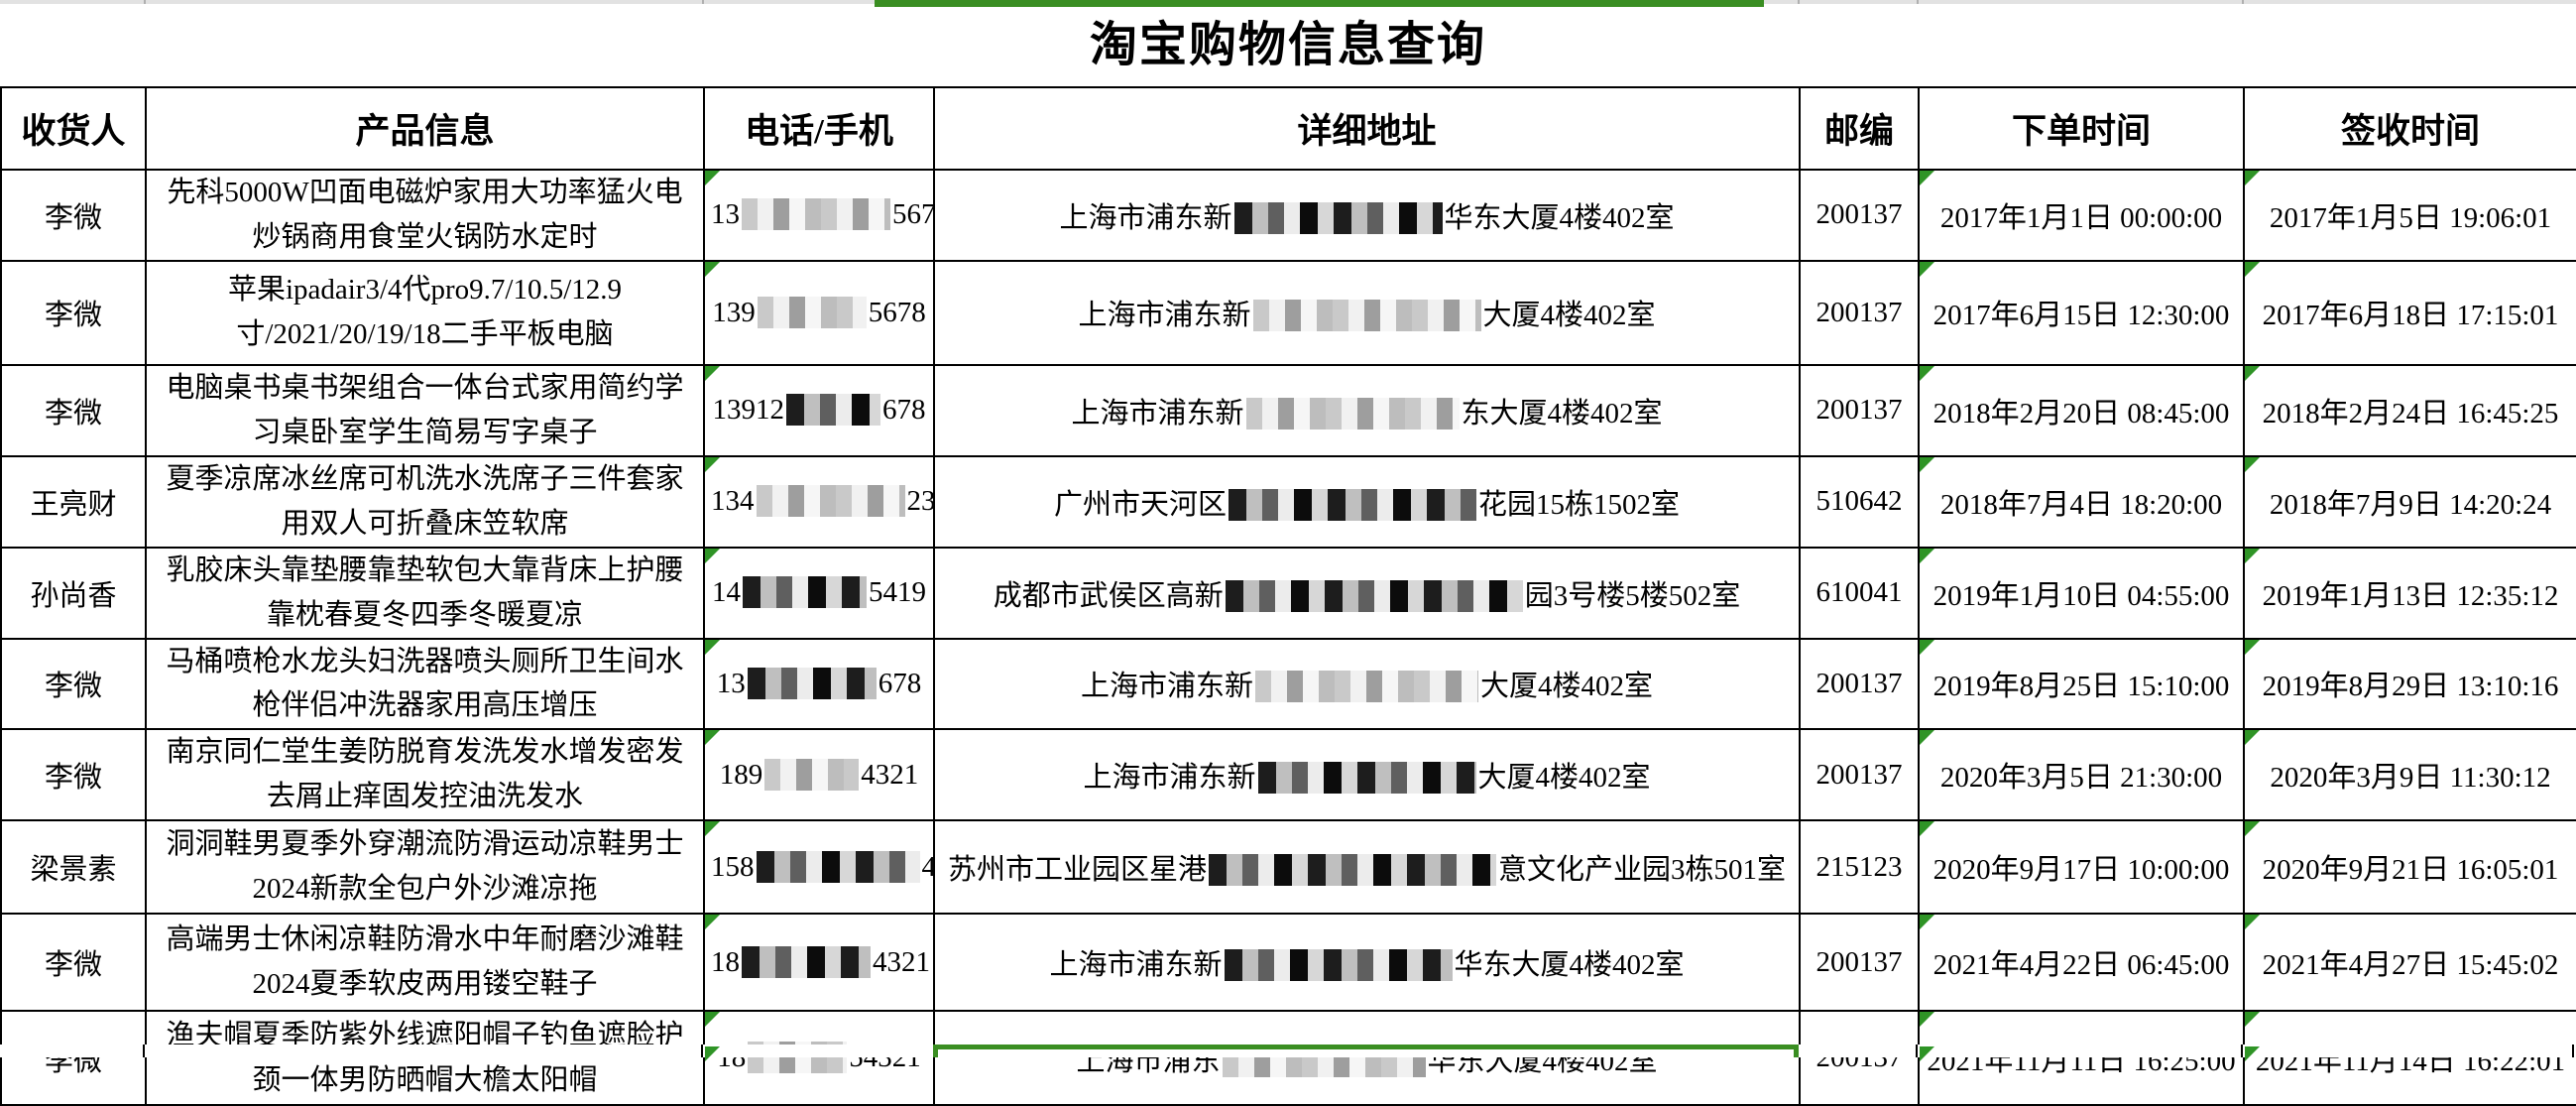 This screenshot has width=2576, height=1106. Describe the element at coordinates (2409, 593) in the screenshot. I see `receipt-time-cell: 2019年1月13日 12:35:12` at that location.